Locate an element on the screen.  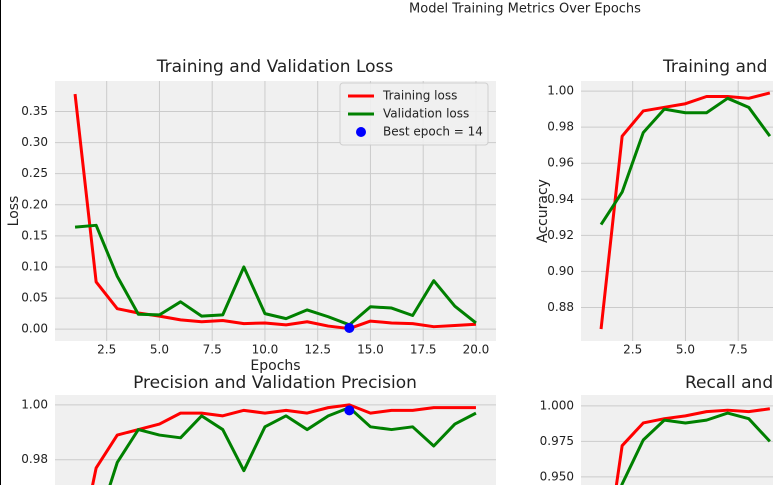
axes-title: Recall and is located at coordinates (729, 383).